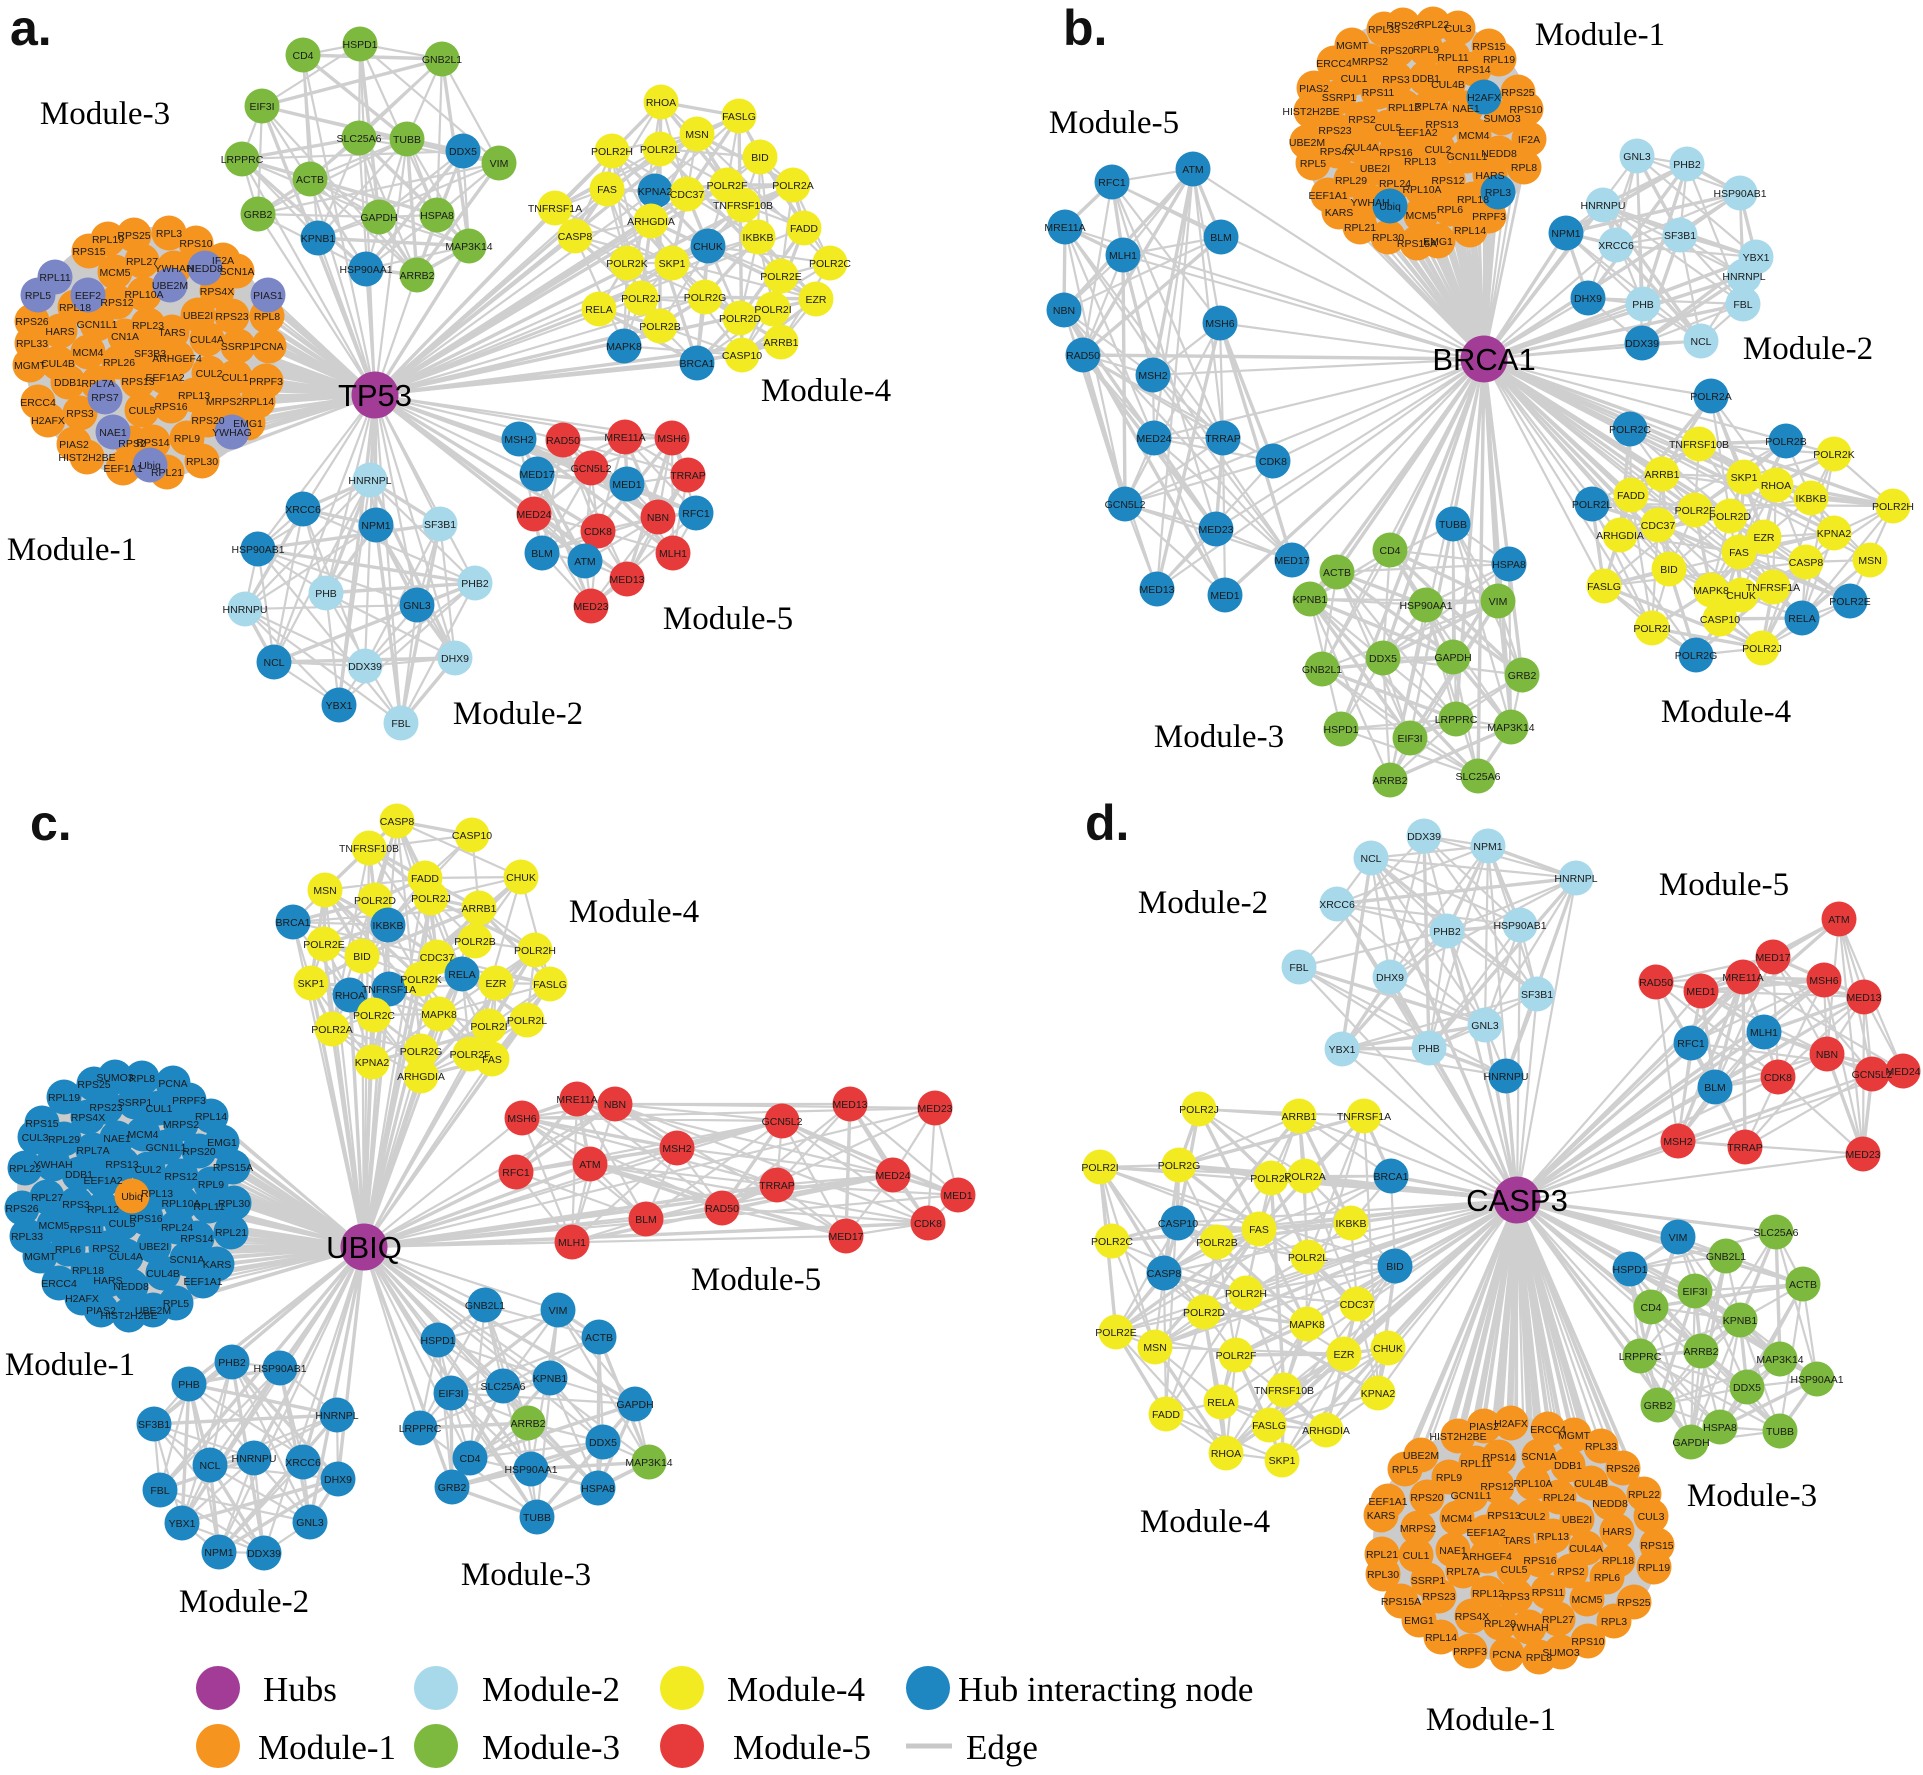 The image size is (1923, 1775). I want to click on svg-text: POLR2H, so click(1246, 1294).